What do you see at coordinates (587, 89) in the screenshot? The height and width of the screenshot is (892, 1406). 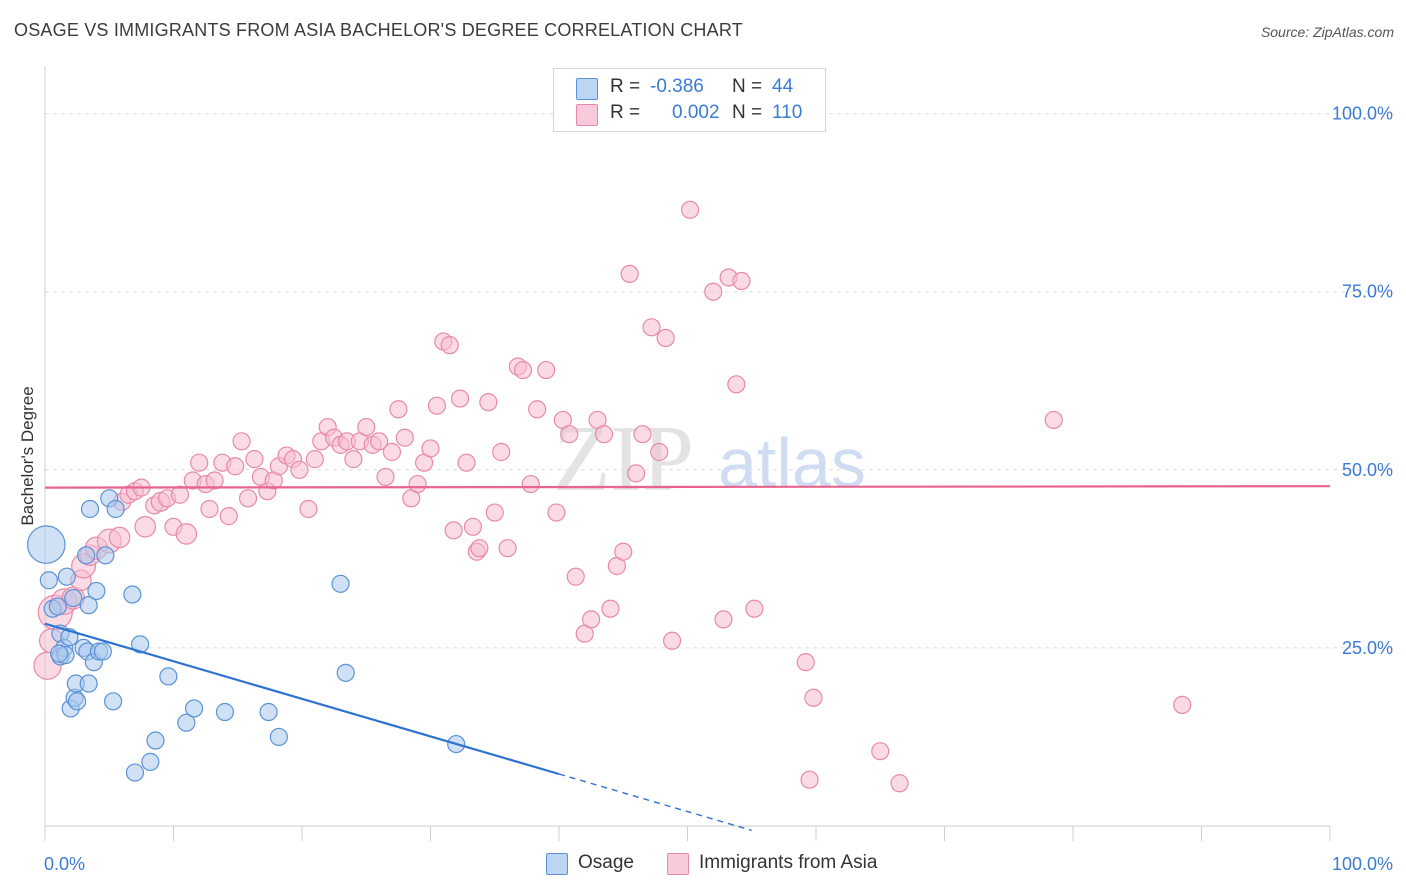 I see `osage-swatch` at bounding box center [587, 89].